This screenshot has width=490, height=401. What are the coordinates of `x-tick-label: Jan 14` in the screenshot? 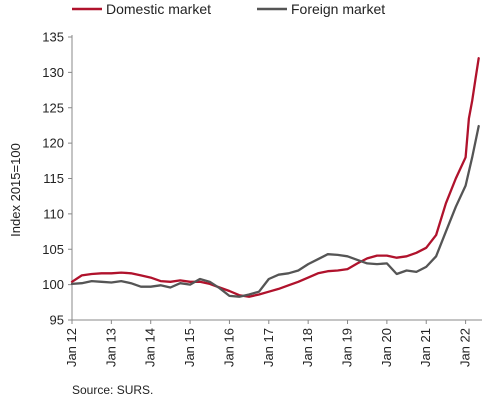 It's located at (150, 347).